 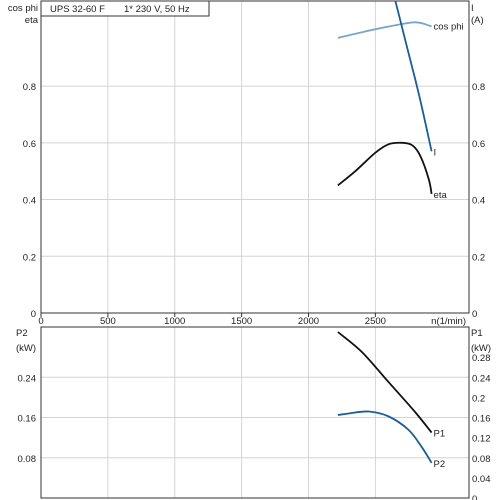 What do you see at coordinates (481, 358) in the screenshot?
I see `bottom-right-tick-label: 0.28` at bounding box center [481, 358].